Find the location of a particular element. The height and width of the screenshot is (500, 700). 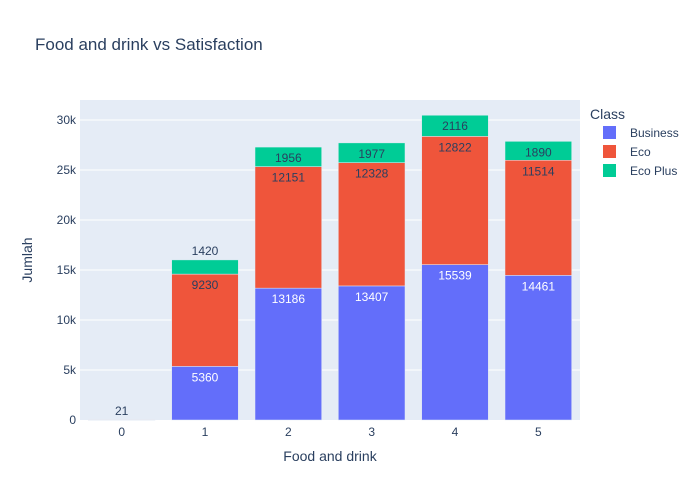

bar-label: 12328 is located at coordinates (372, 174).